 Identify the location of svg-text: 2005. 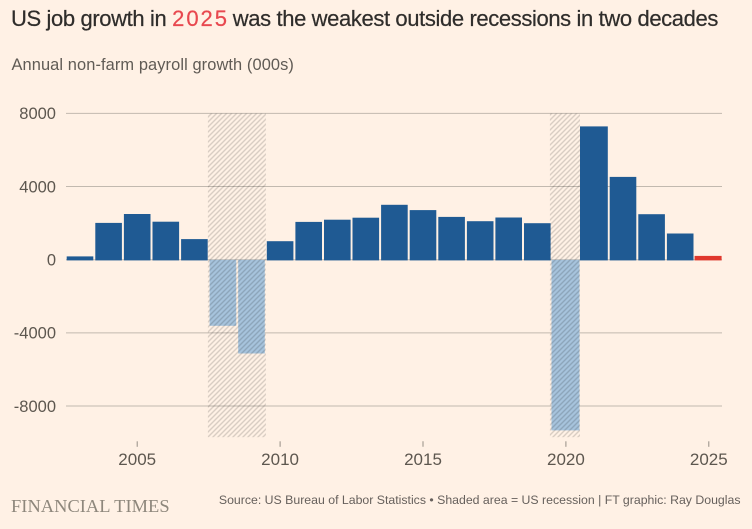
(137, 459).